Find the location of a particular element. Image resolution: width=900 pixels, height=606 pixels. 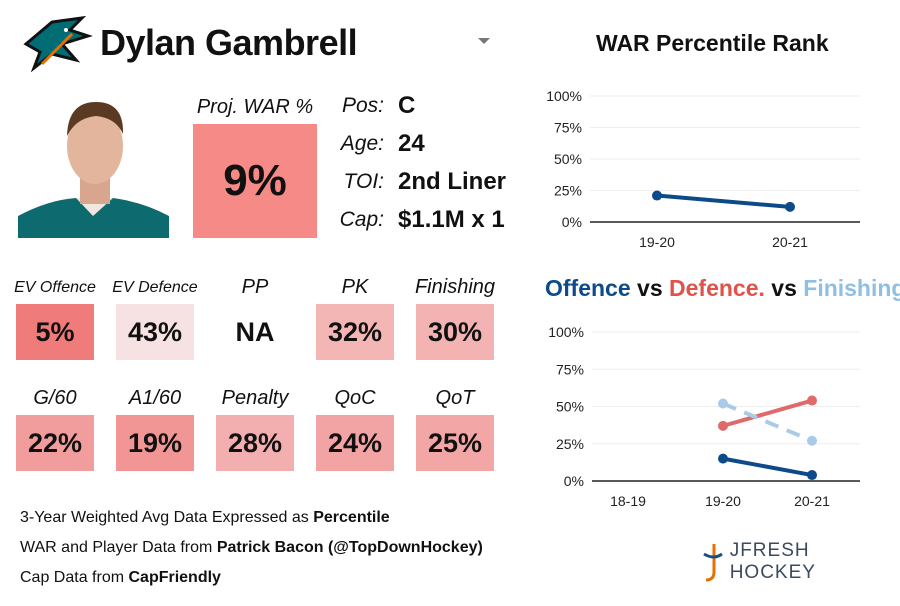

source-note: Cap Data from CapFriendly is located at coordinates (120, 577).